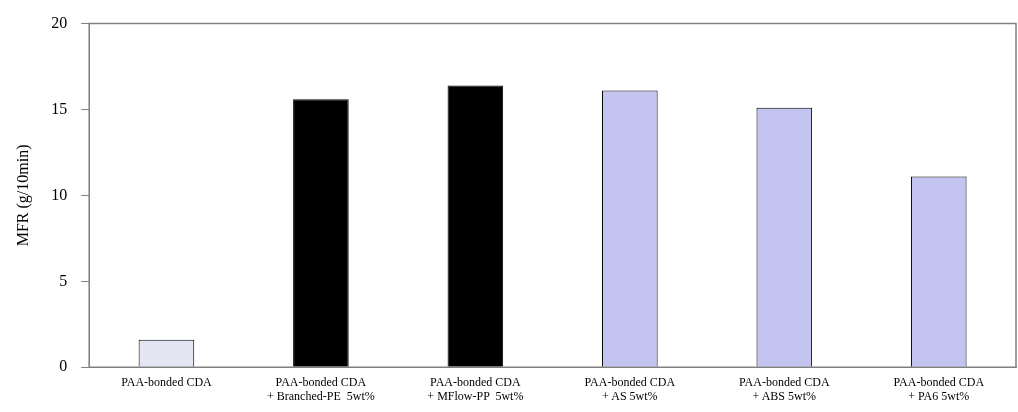  Describe the element at coordinates (59, 194) in the screenshot. I see `y-tick-label: 10` at that location.